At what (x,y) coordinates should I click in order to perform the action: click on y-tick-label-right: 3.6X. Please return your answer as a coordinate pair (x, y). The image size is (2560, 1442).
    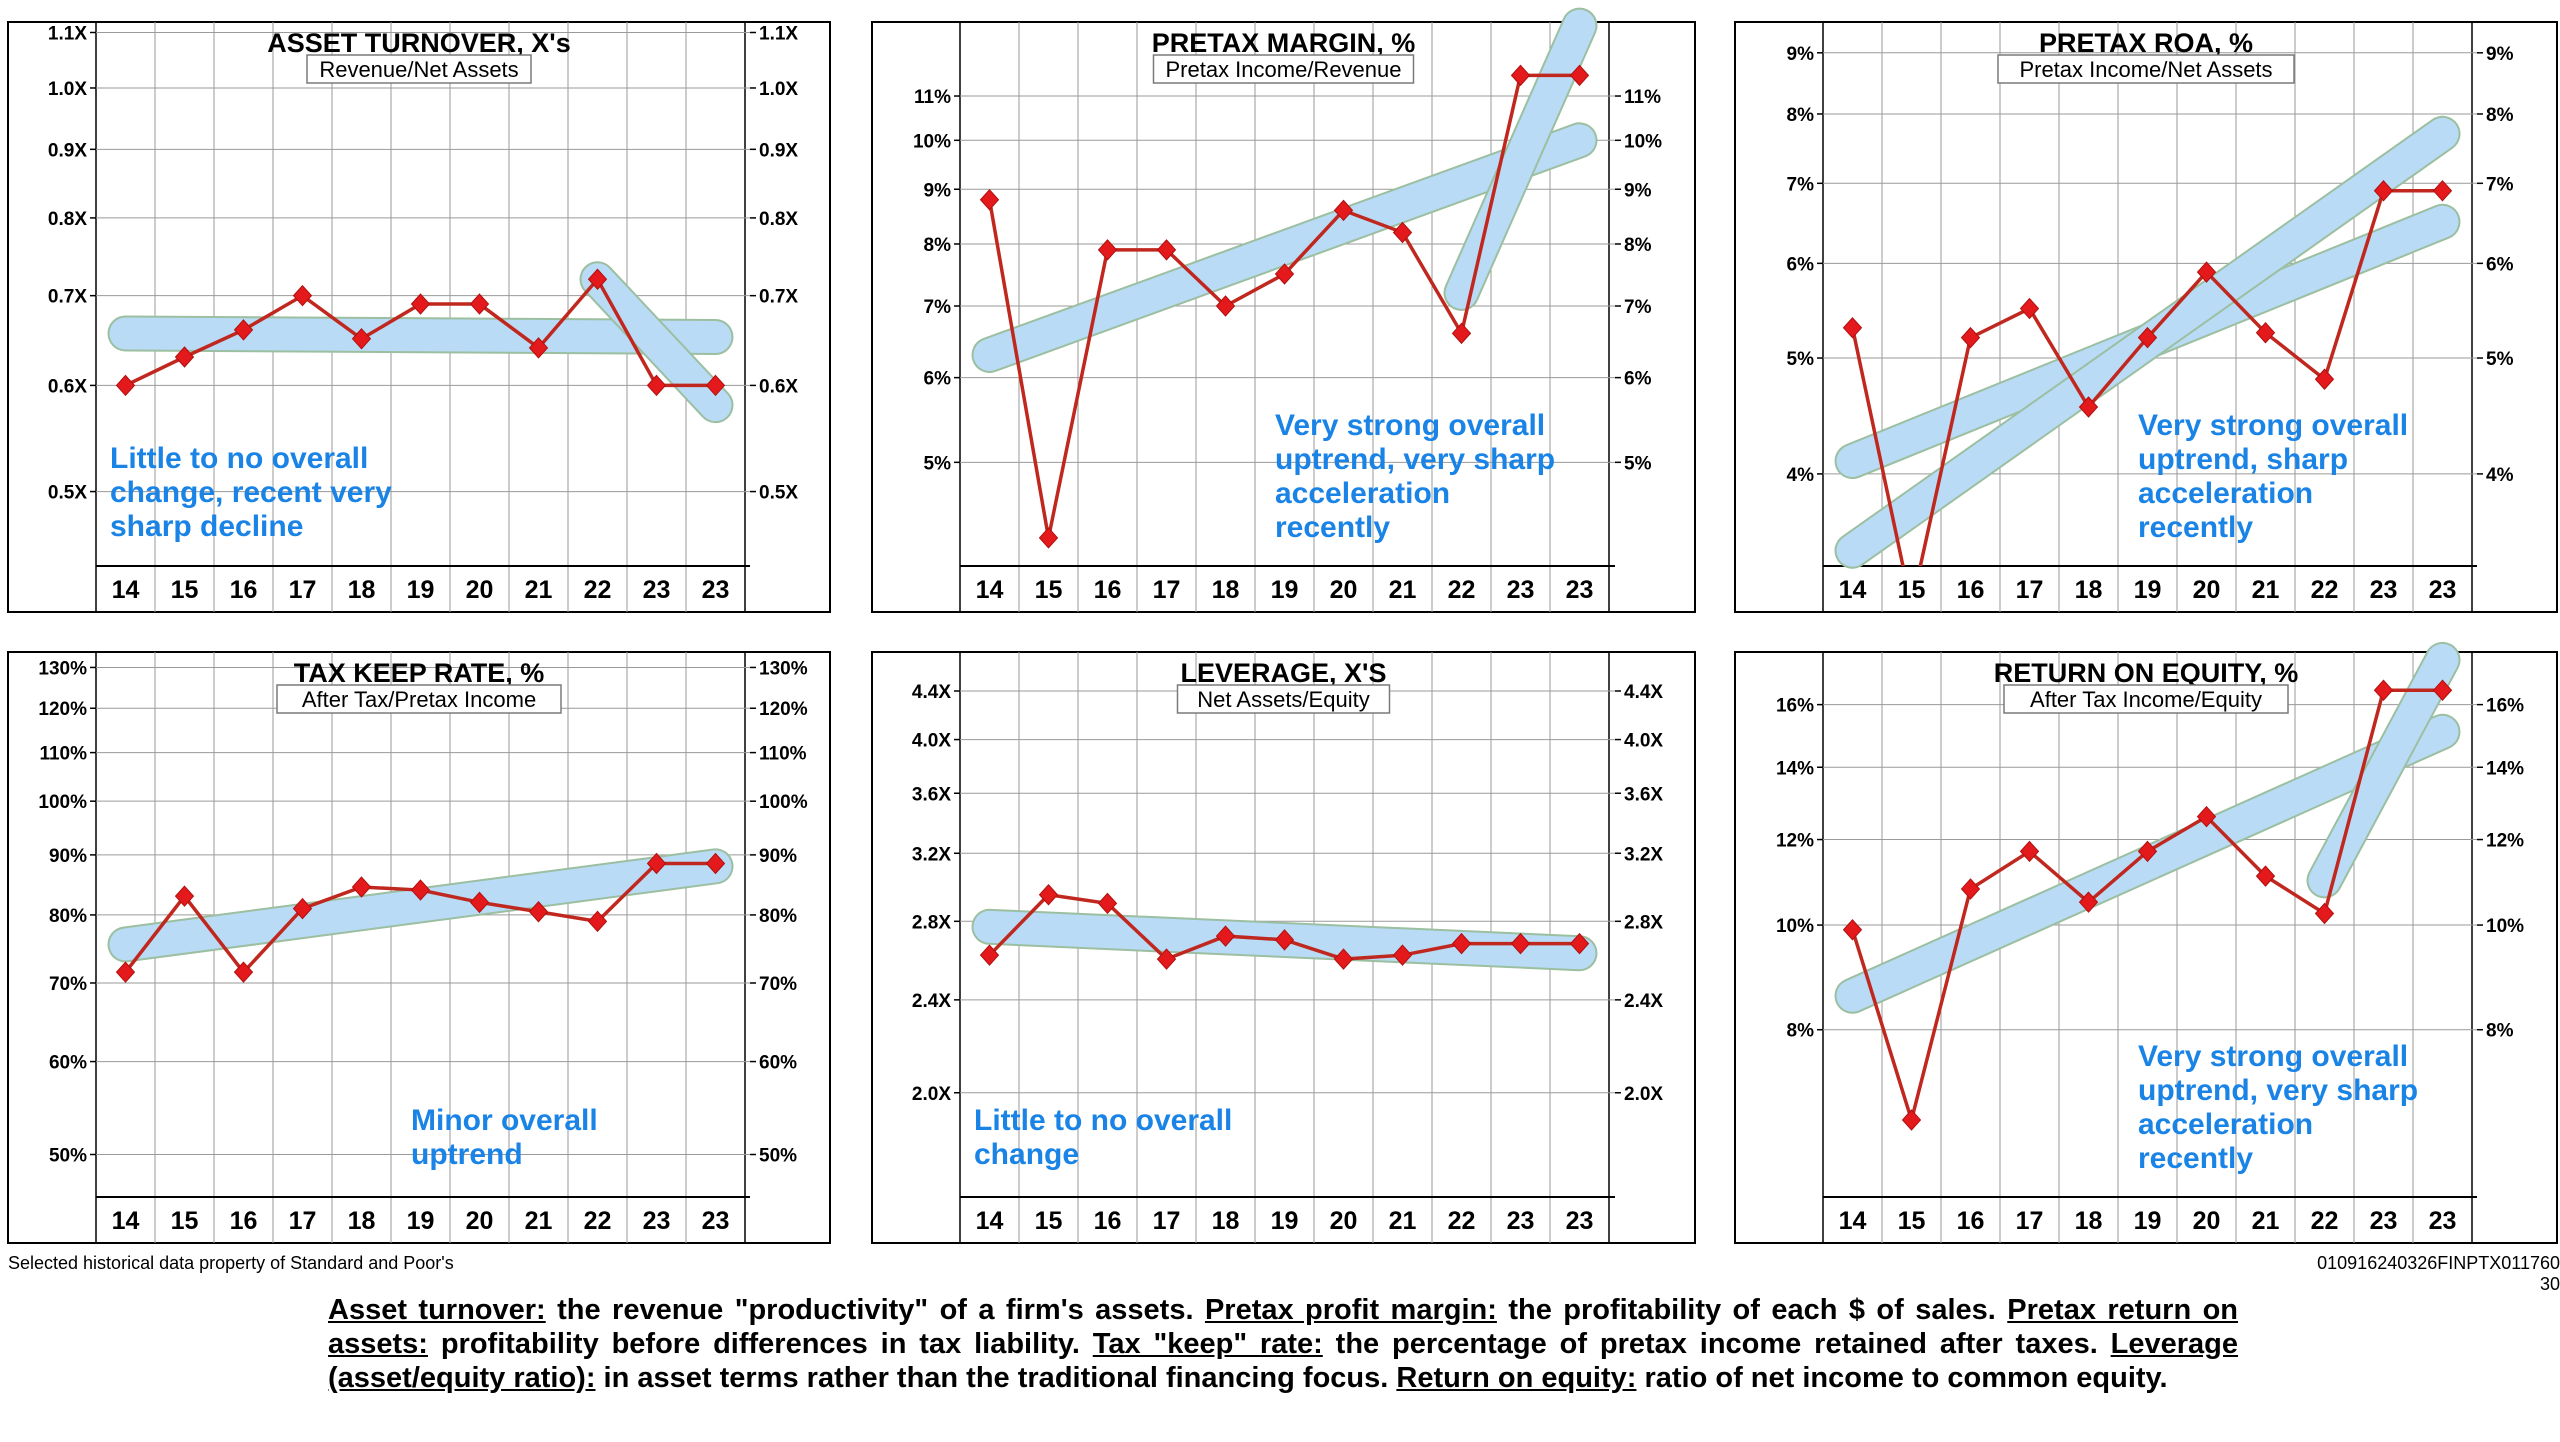
    Looking at the image, I should click on (1643, 794).